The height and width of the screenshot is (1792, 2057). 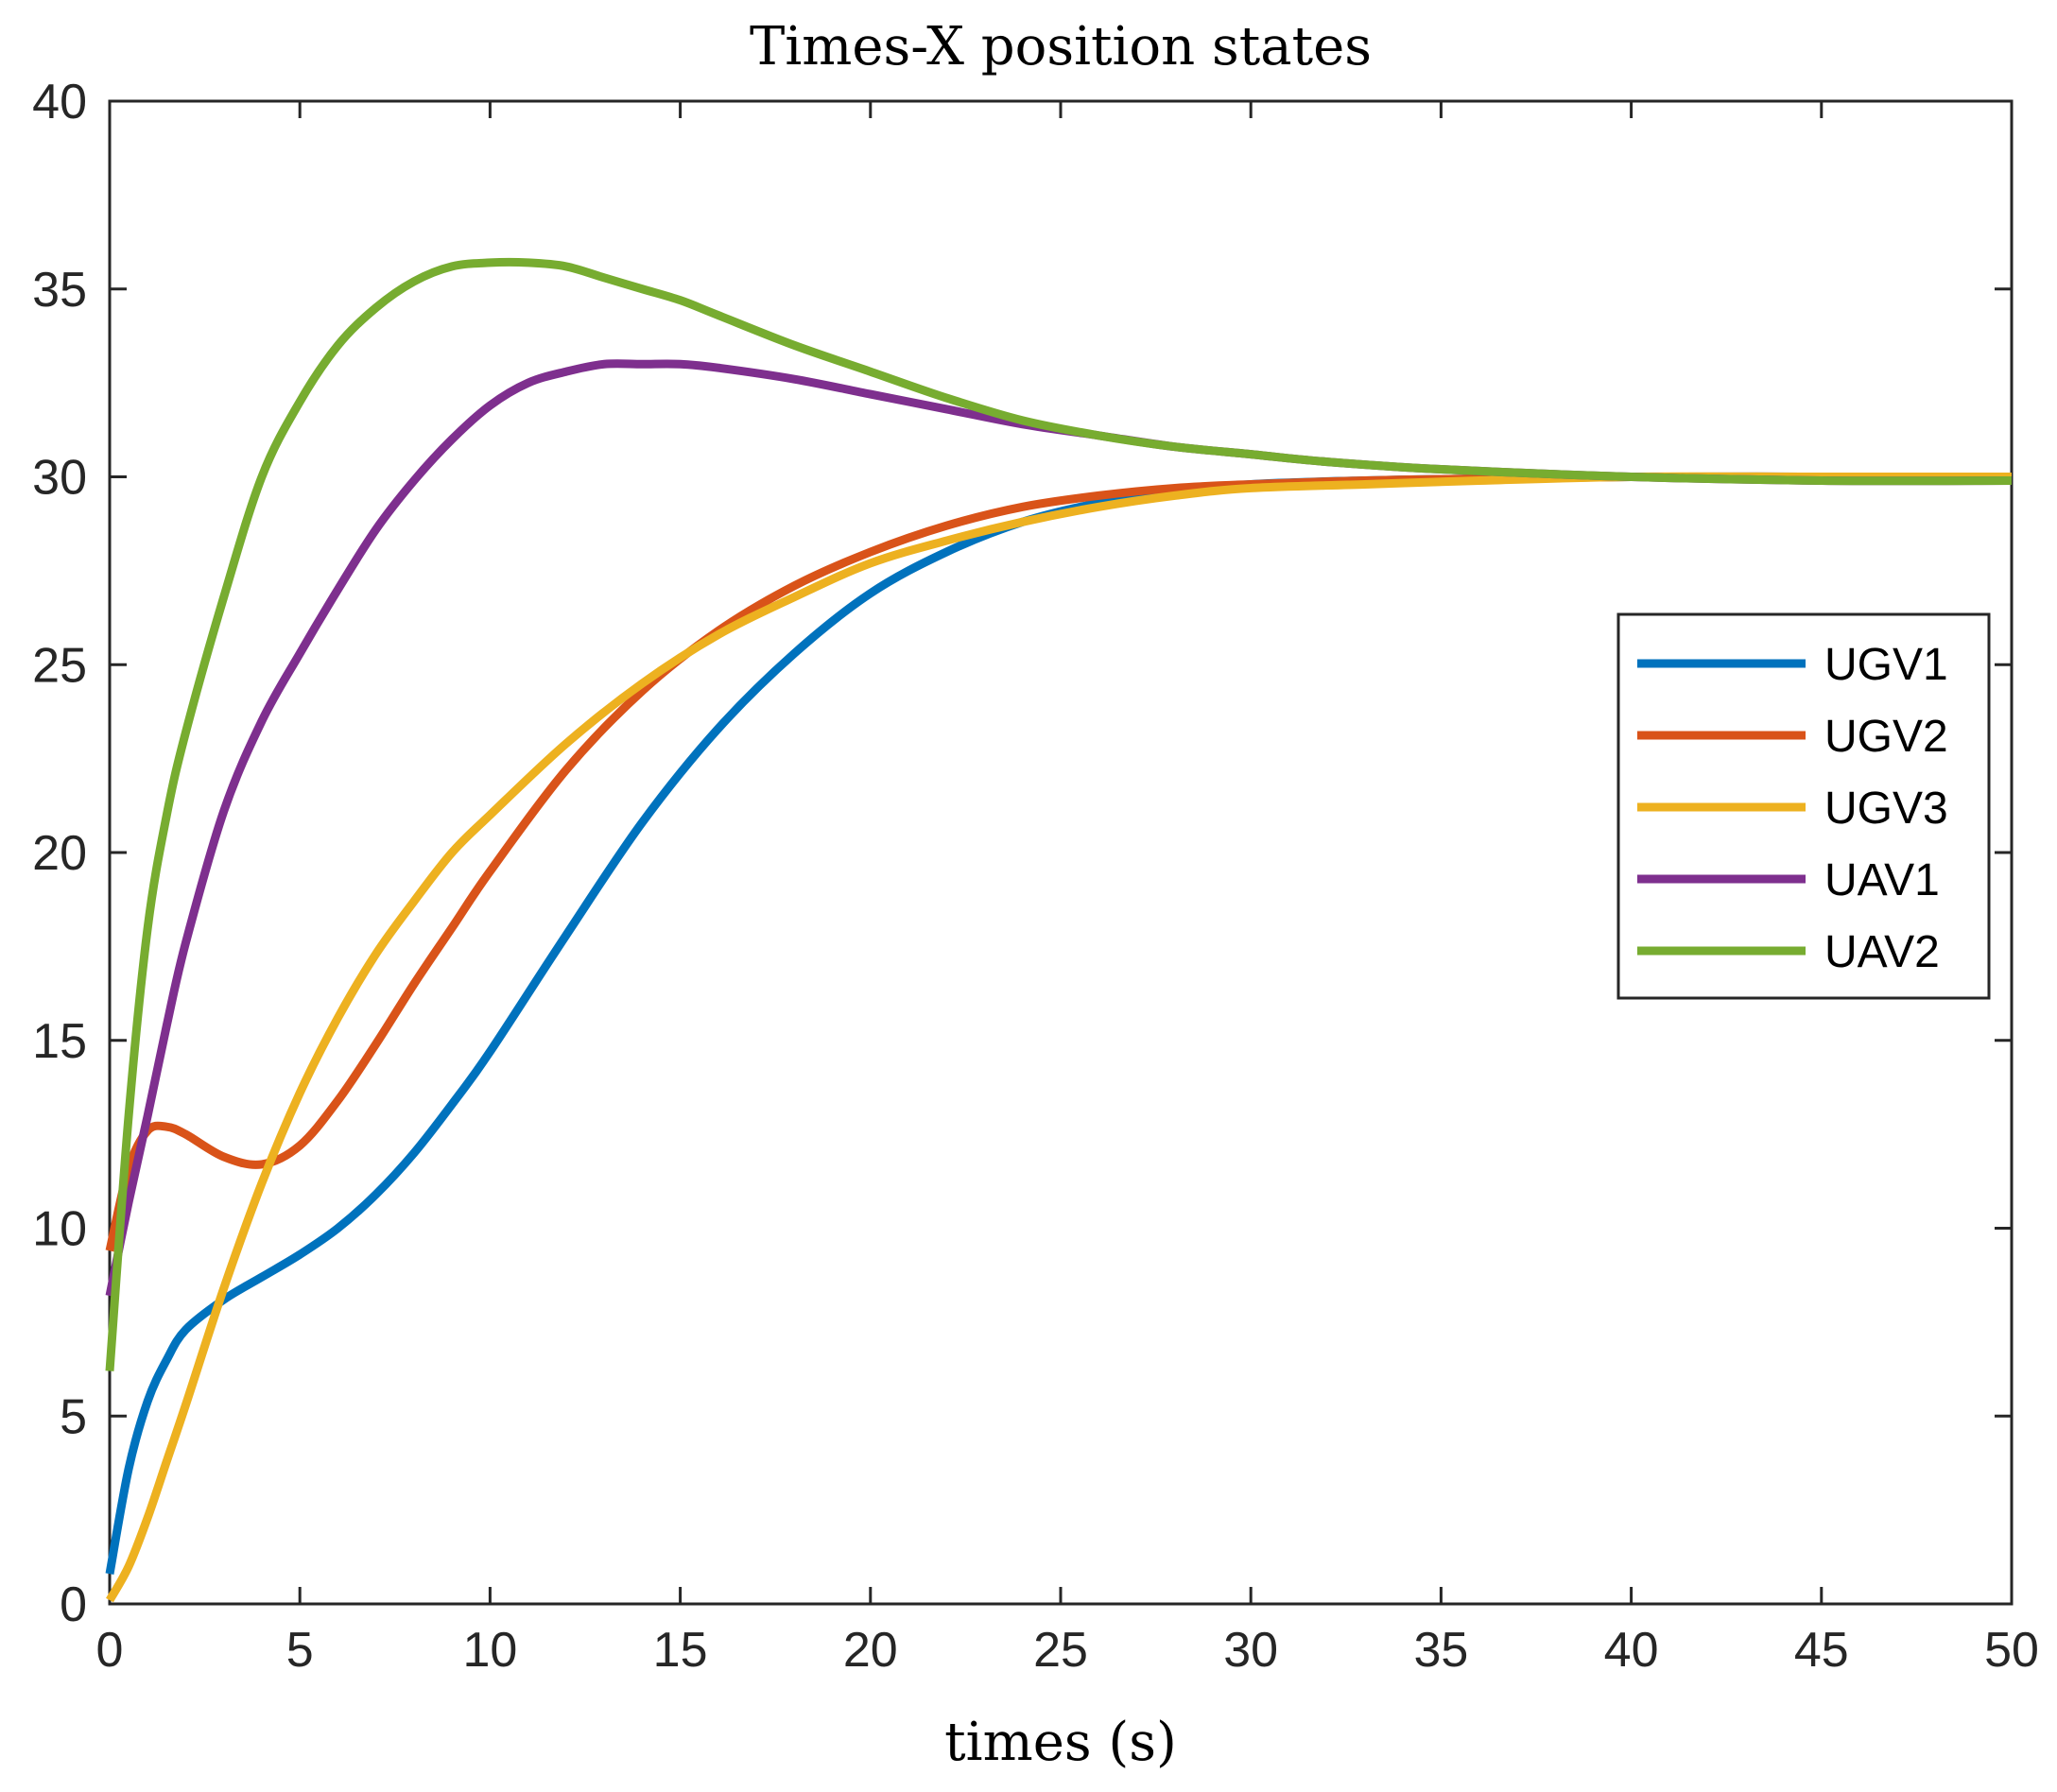 I want to click on y-tick-label: 5, so click(x=73, y=1416).